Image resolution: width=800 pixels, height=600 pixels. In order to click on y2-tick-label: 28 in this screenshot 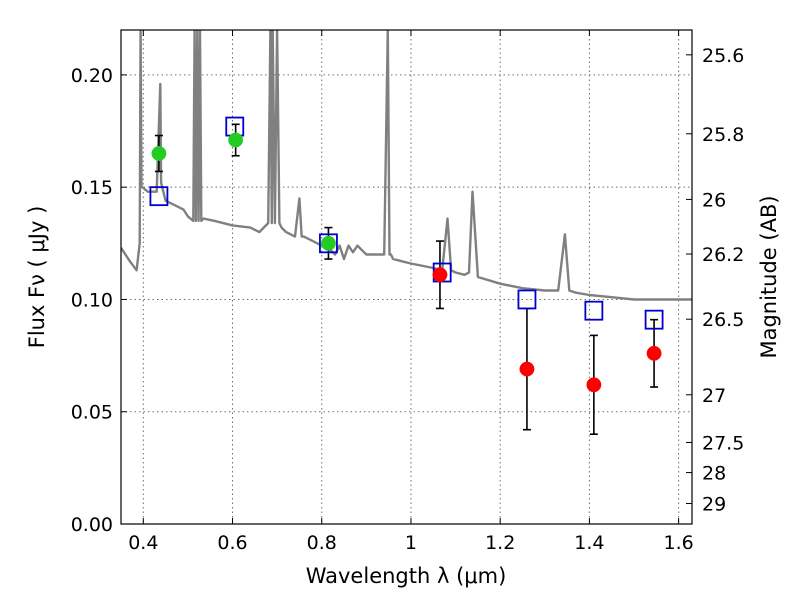, I will do `click(714, 474)`.